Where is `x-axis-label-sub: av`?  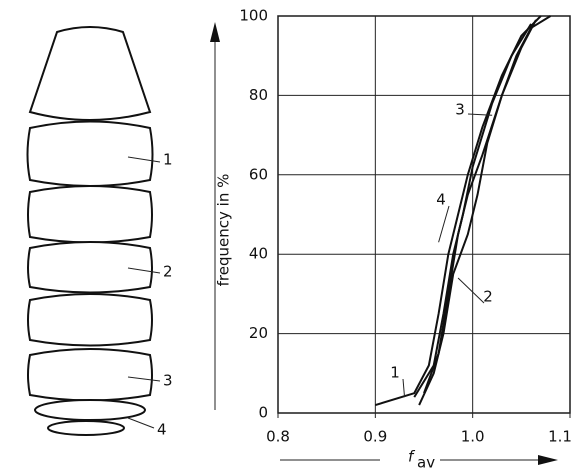
x-axis-label-sub: av is located at coordinates (426, 461).